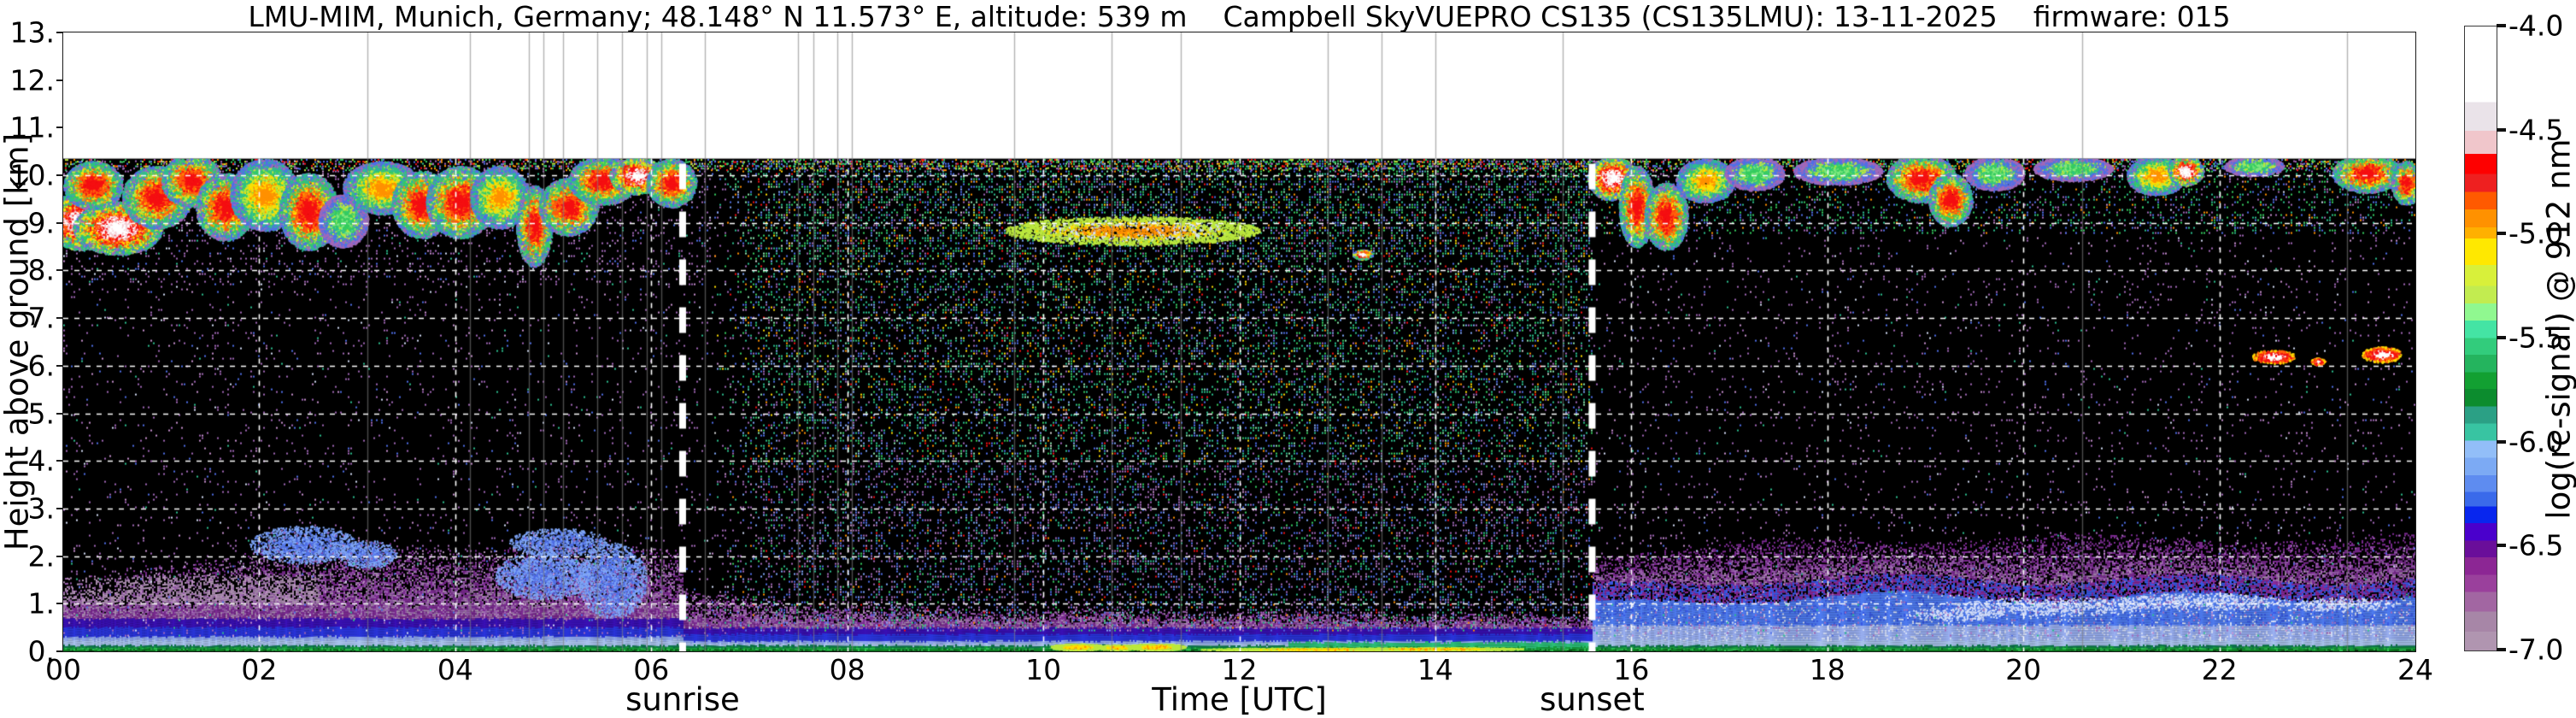 The height and width of the screenshot is (718, 2576). I want to click on y-tick-label: 13., so click(27, 33).